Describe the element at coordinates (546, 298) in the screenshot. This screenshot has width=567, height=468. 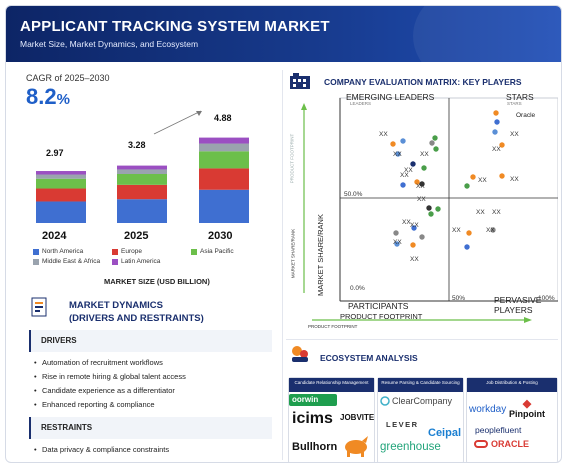
I see `pct-100: 100%` at that location.